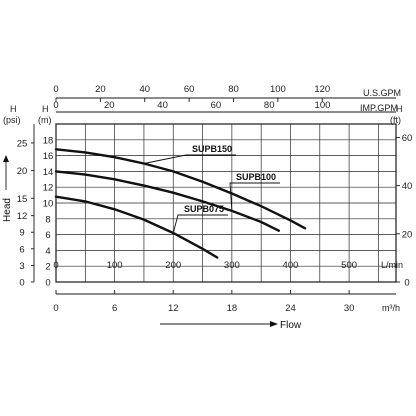 The image size is (416, 416). I want to click on y-tick-m: 14, so click(48, 172).